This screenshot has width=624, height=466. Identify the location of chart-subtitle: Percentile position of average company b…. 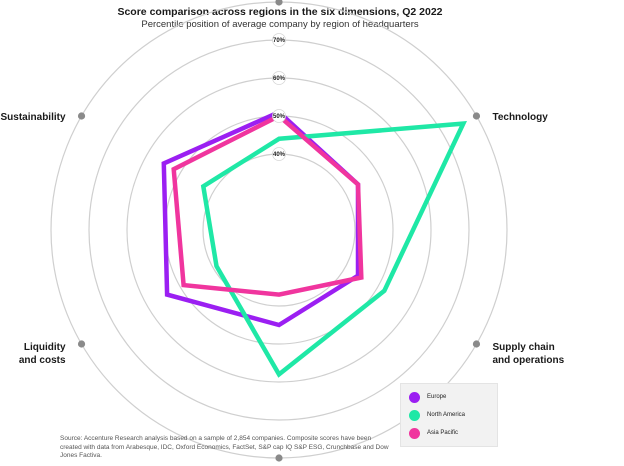
(280, 24).